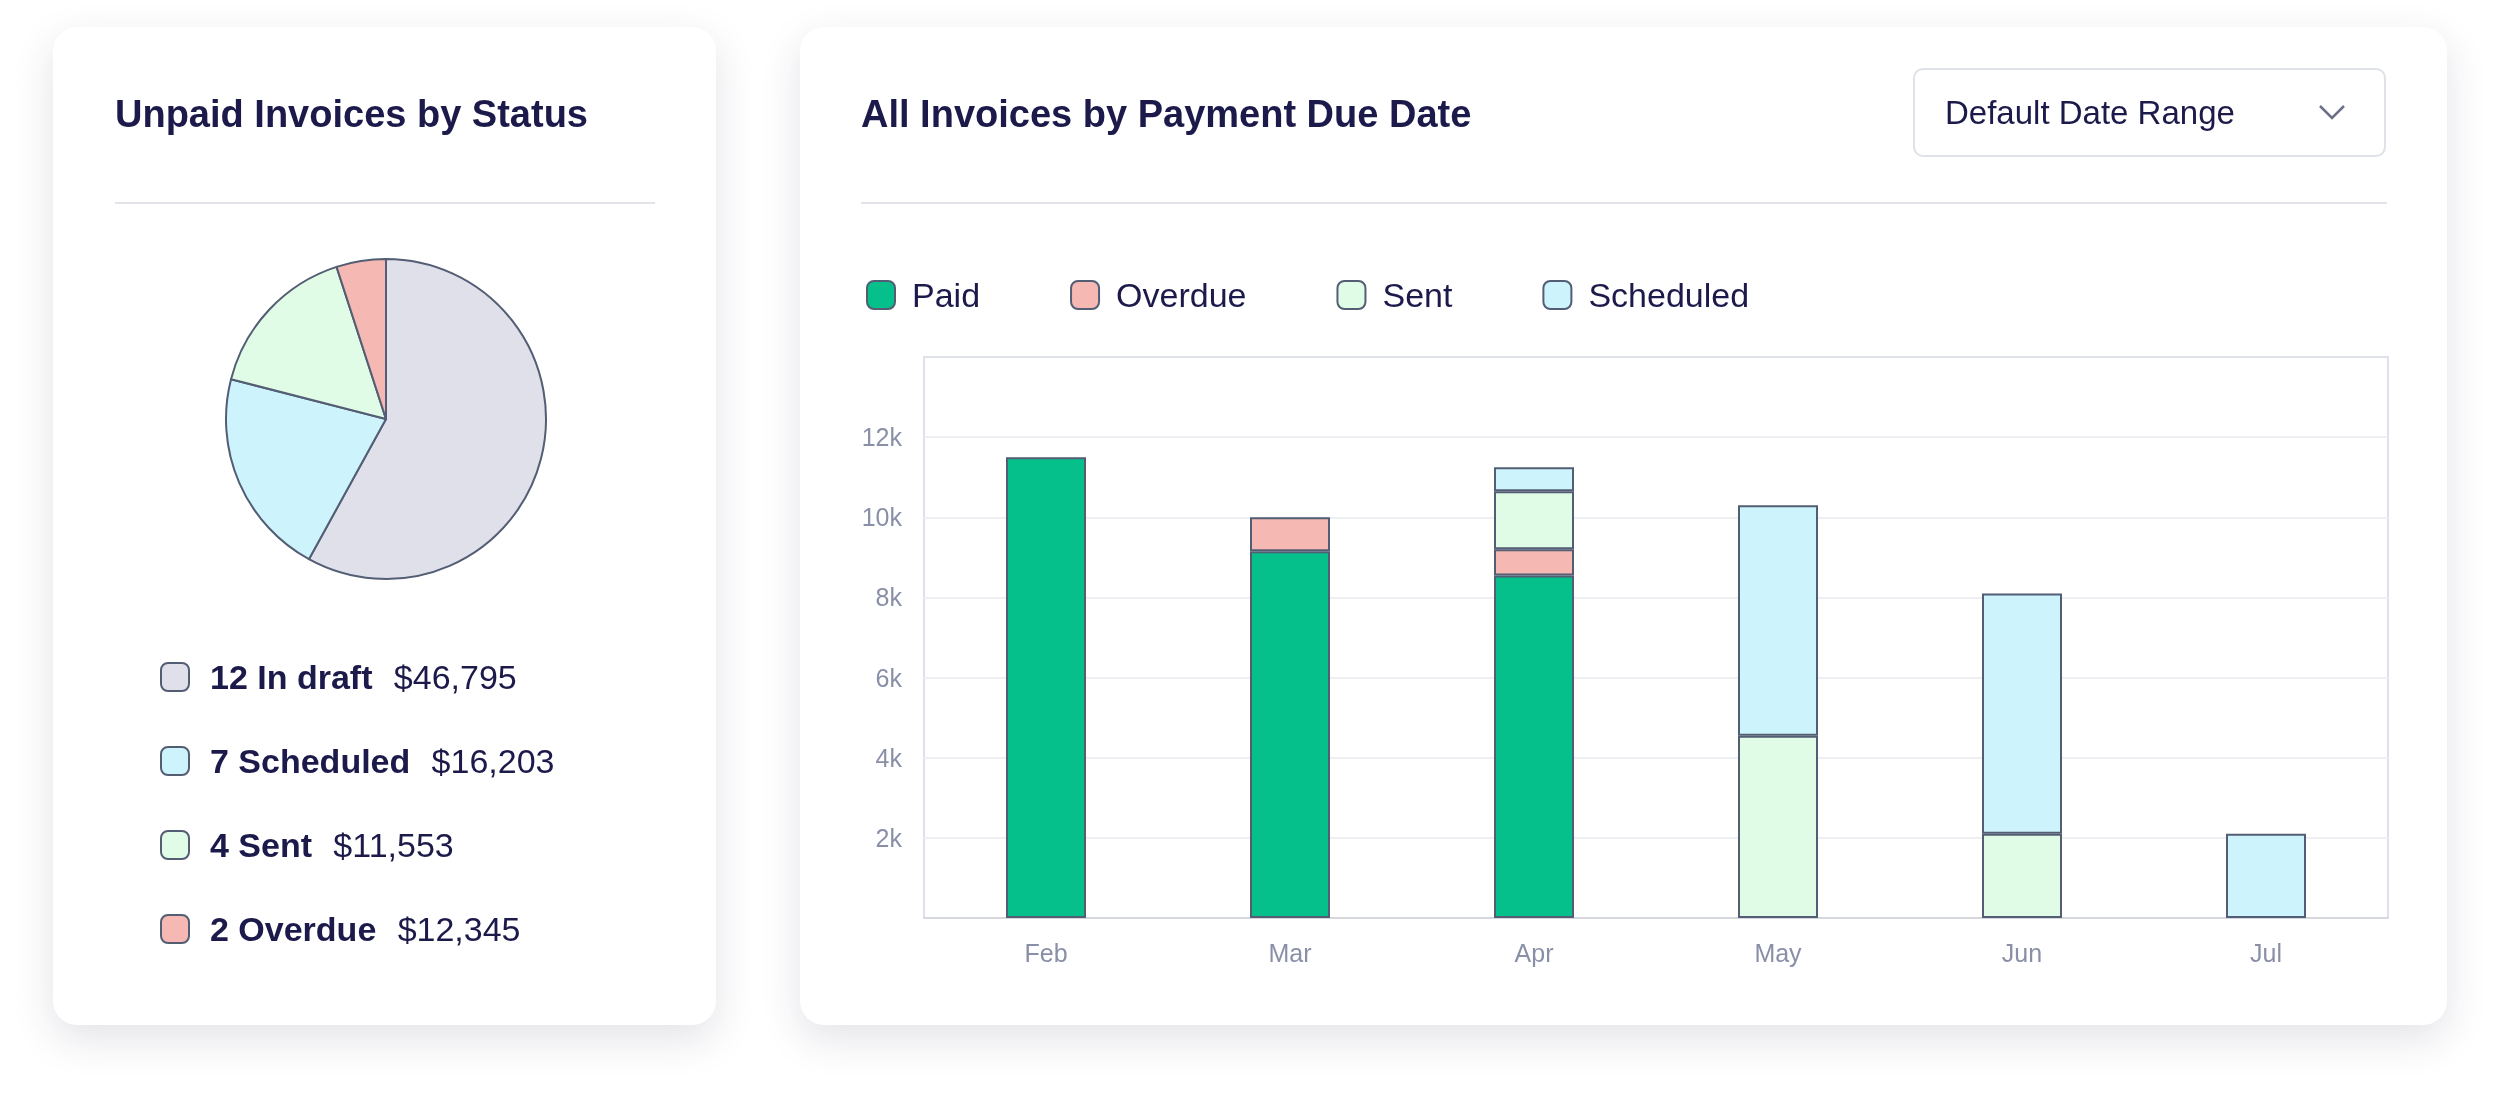 Image resolution: width=2500 pixels, height=1109 pixels. Describe the element at coordinates (889, 597) in the screenshot. I see `y-tick-label: 8k` at that location.